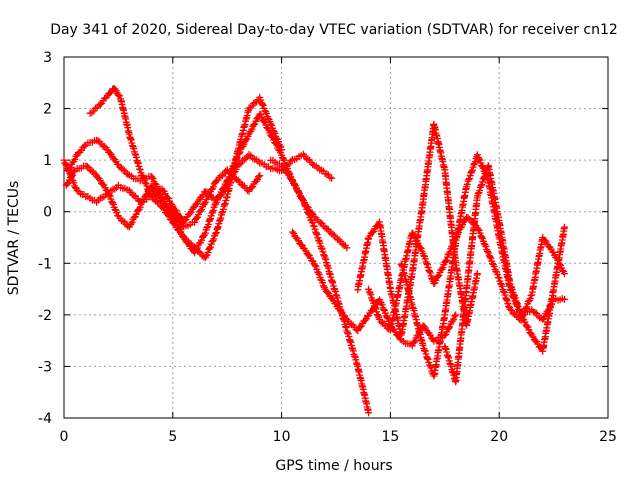 This screenshot has width=640, height=480. What do you see at coordinates (14, 238) in the screenshot?
I see `y-axis-label: SDTVAR / TECUs` at bounding box center [14, 238].